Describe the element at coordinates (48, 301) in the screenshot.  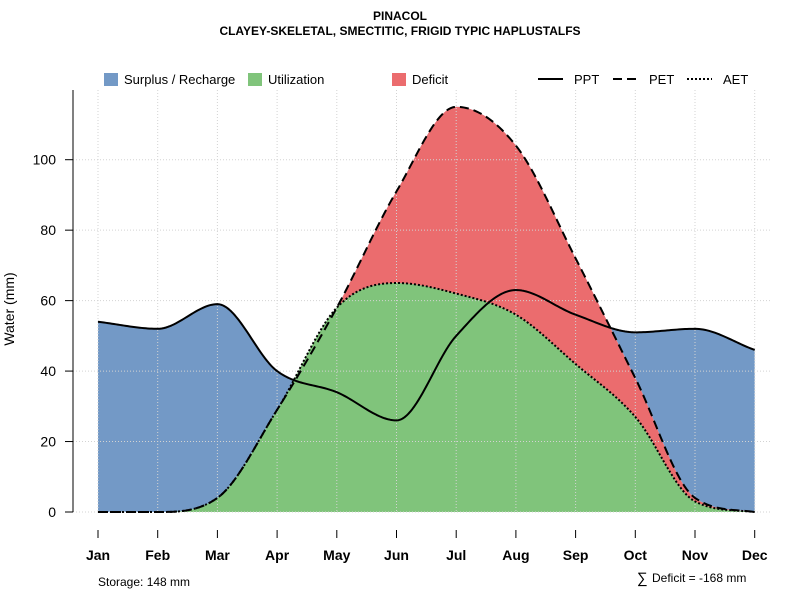
I see `y-tick-label: 60` at that location.